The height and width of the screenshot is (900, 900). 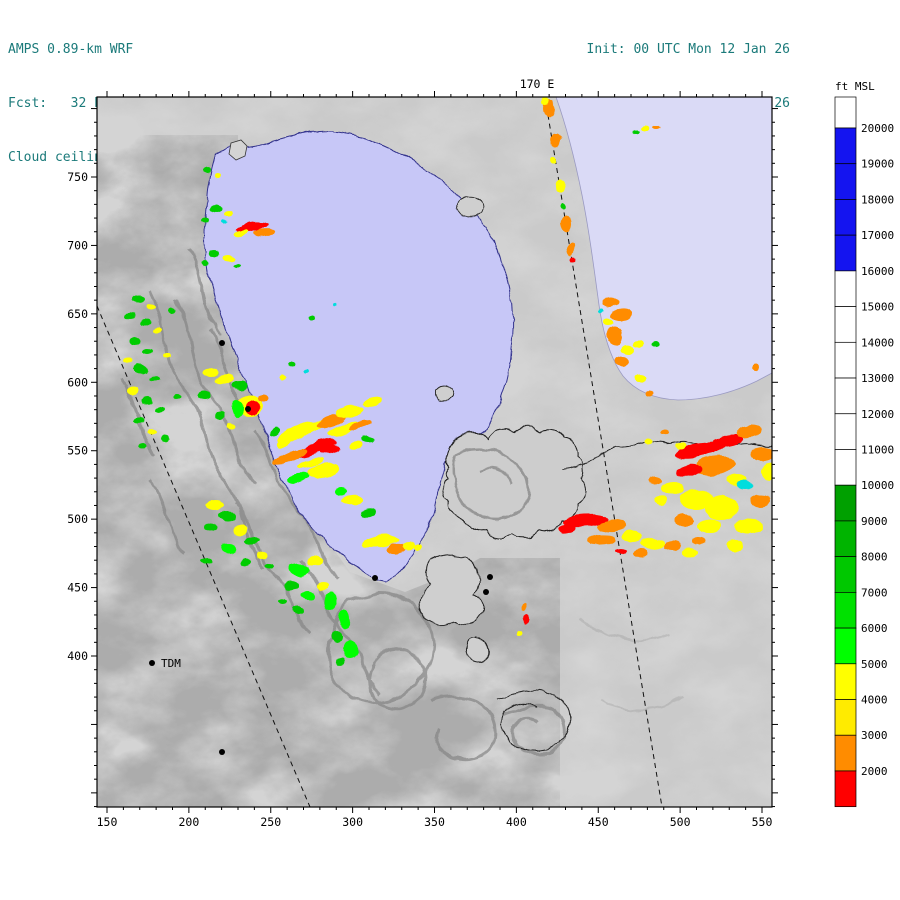 I want to click on colorbar-label: 8000, so click(x=874, y=557).